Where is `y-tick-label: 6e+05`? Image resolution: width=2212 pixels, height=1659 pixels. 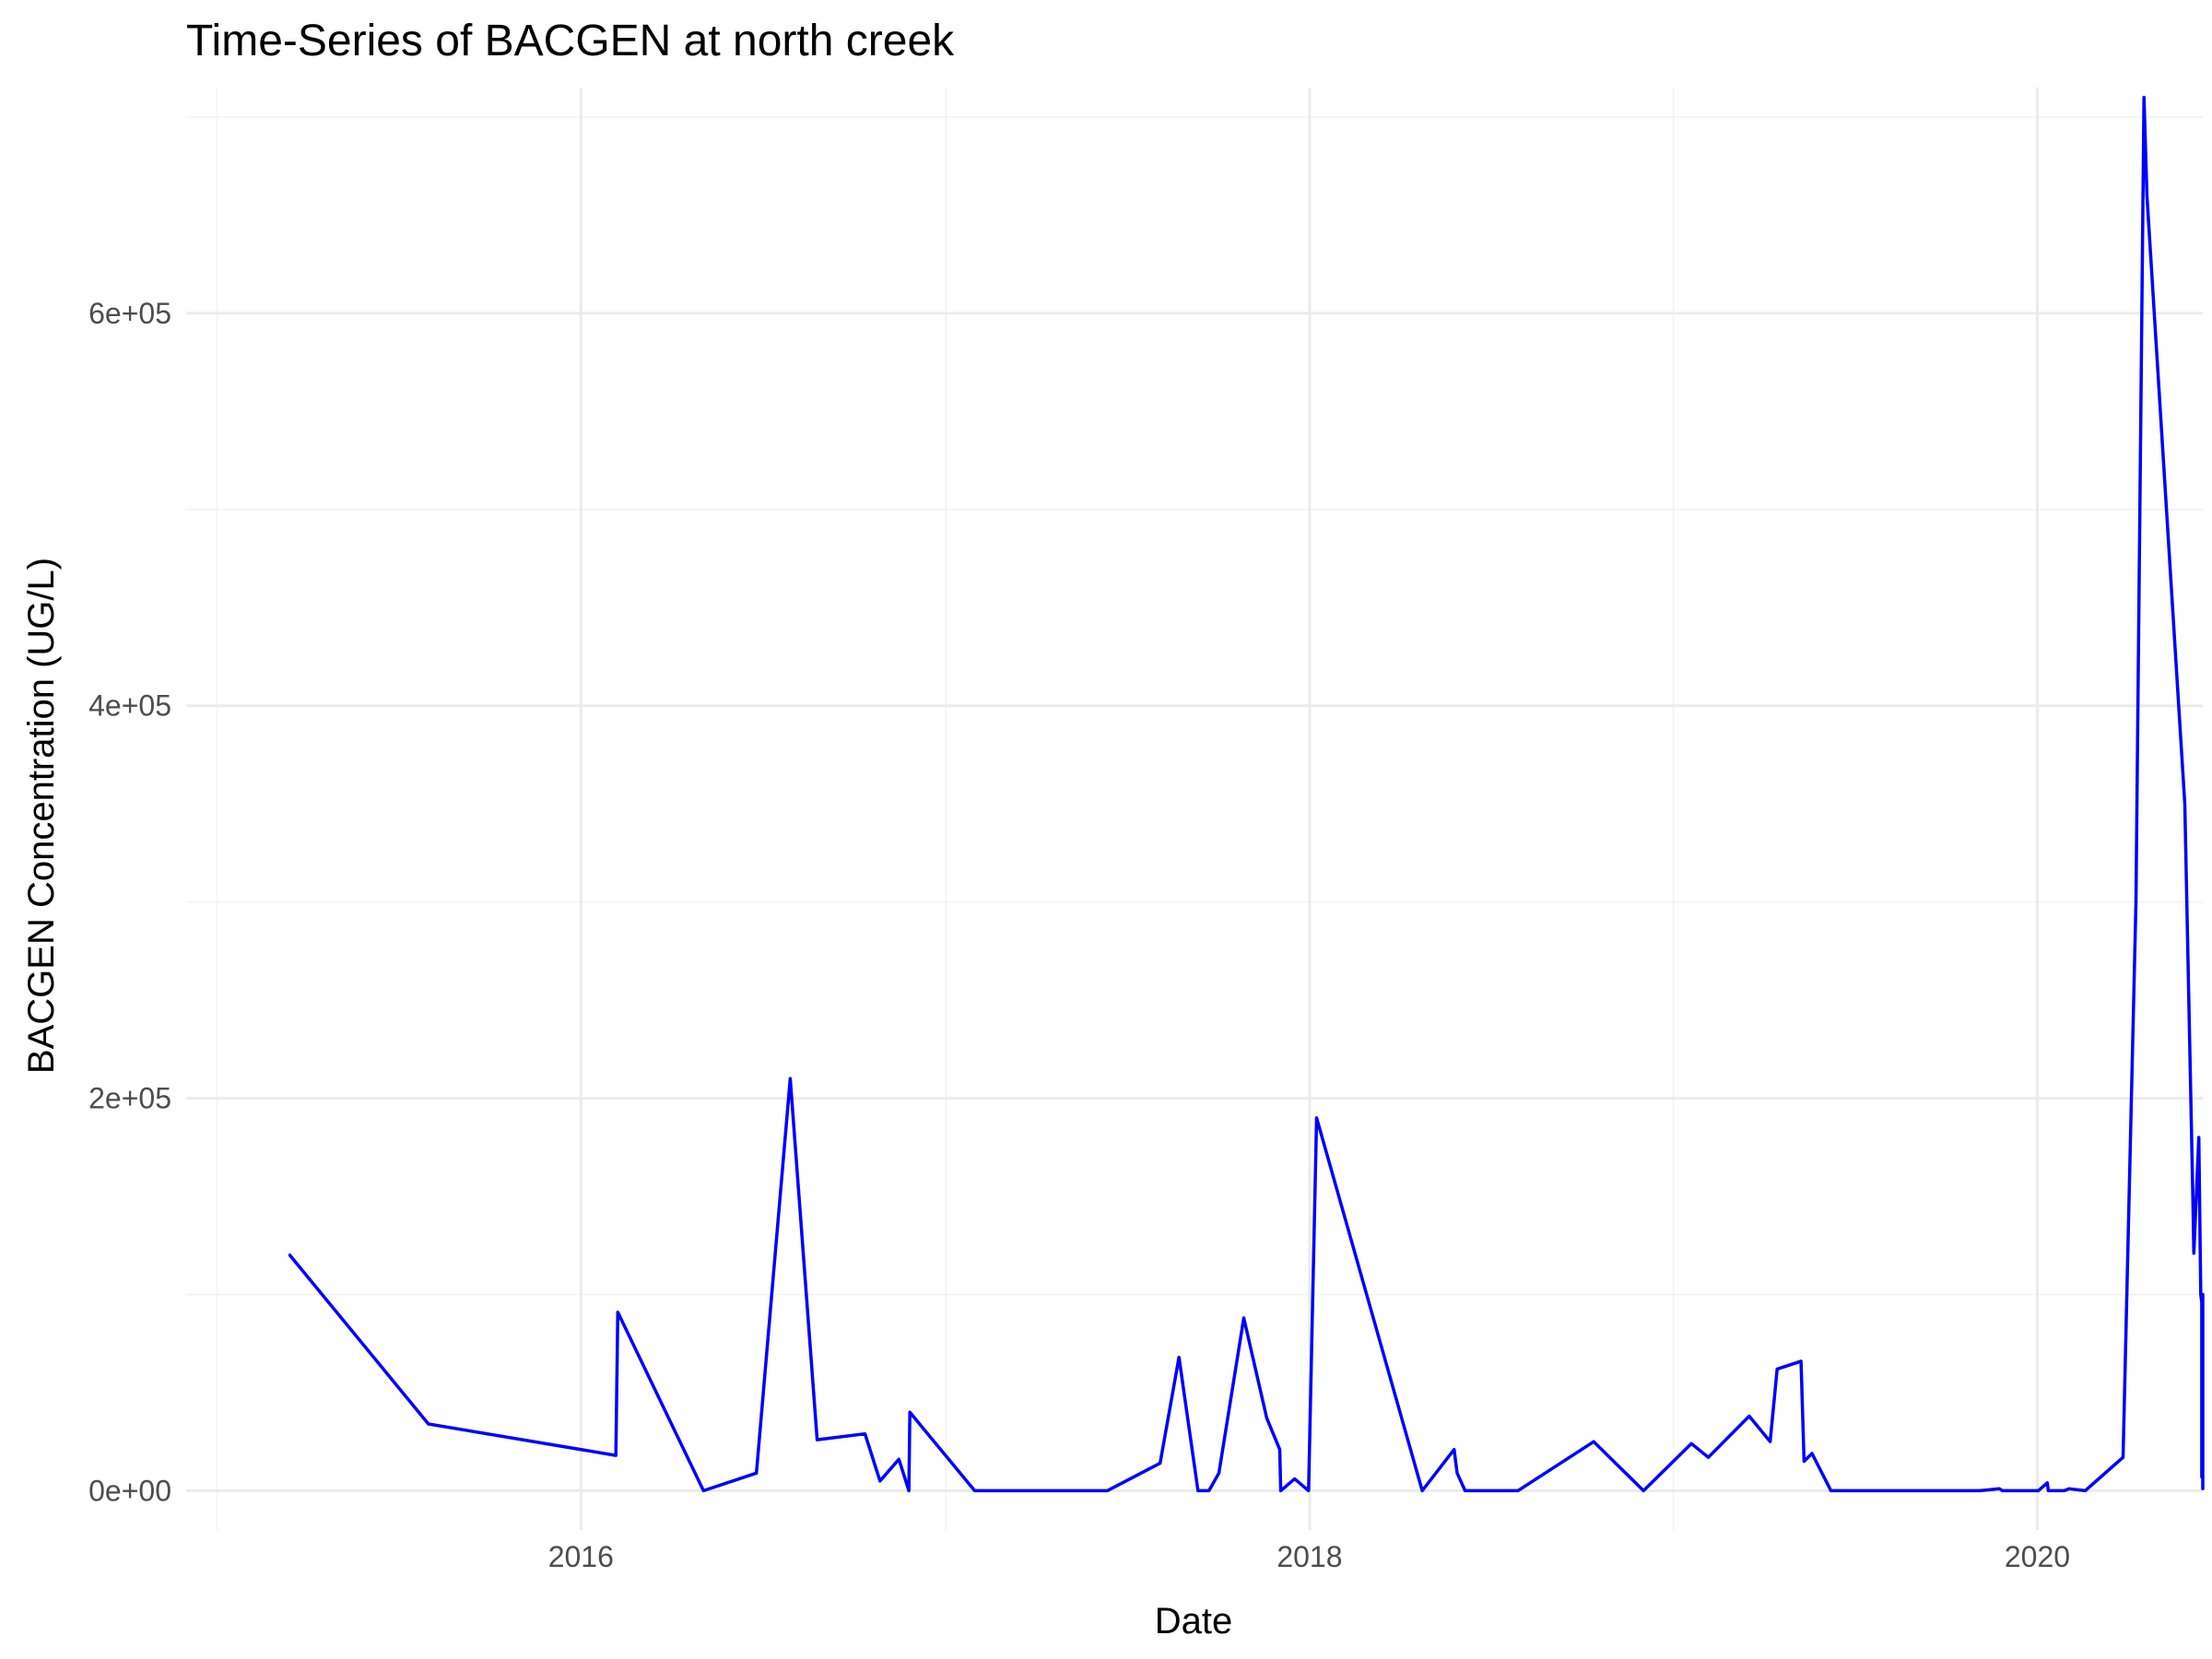
y-tick-label: 6e+05 is located at coordinates (129, 313).